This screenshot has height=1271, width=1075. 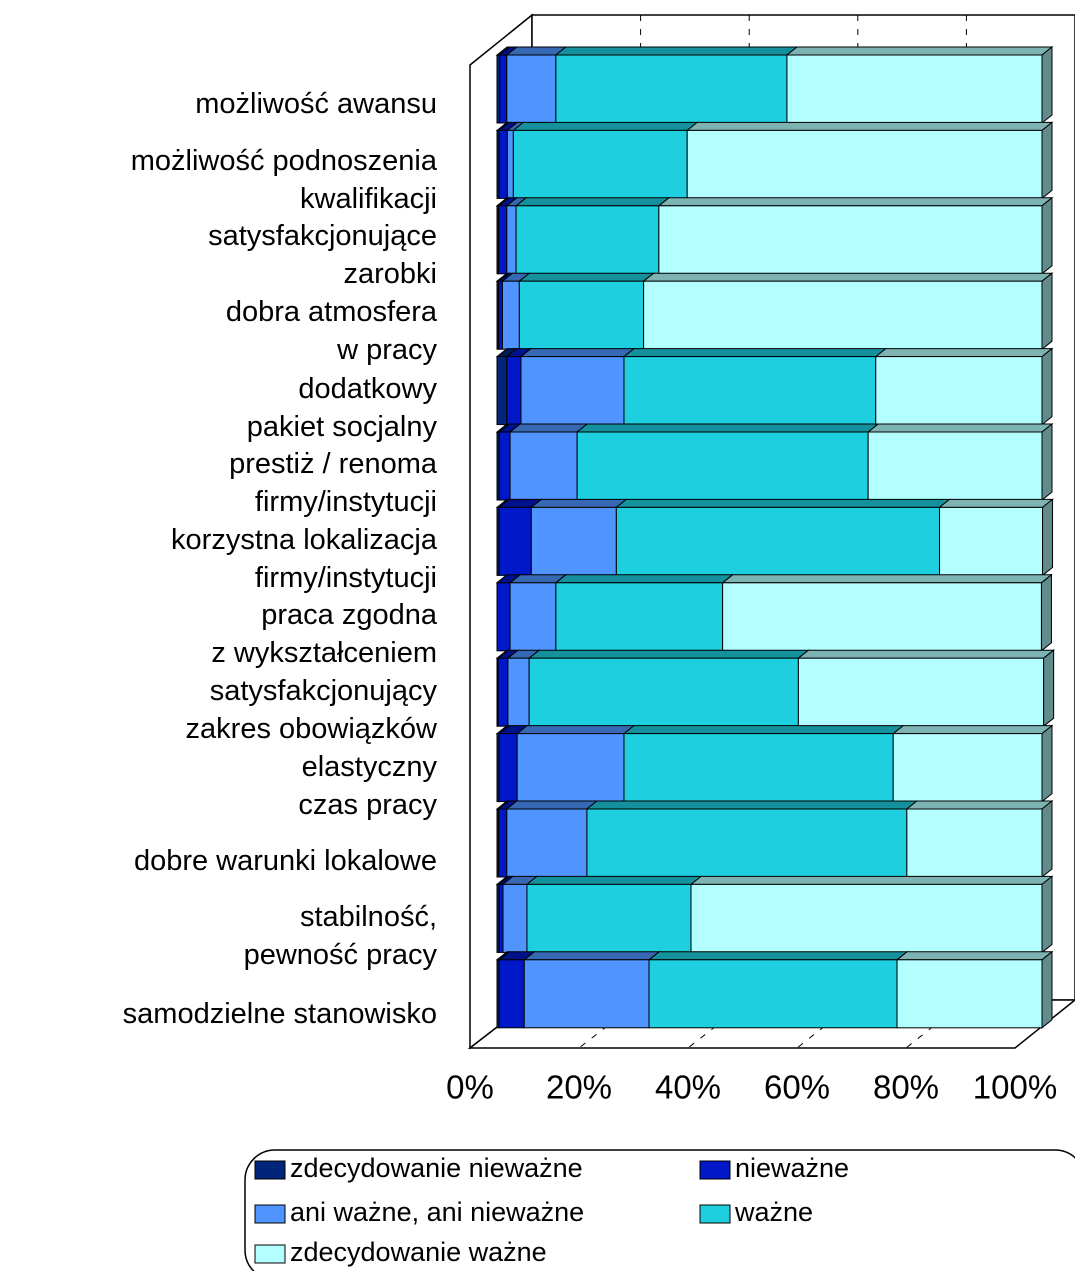 What do you see at coordinates (342, 408) in the screenshot?
I see `category-label: dodatkowy pakiet socjalny` at bounding box center [342, 408].